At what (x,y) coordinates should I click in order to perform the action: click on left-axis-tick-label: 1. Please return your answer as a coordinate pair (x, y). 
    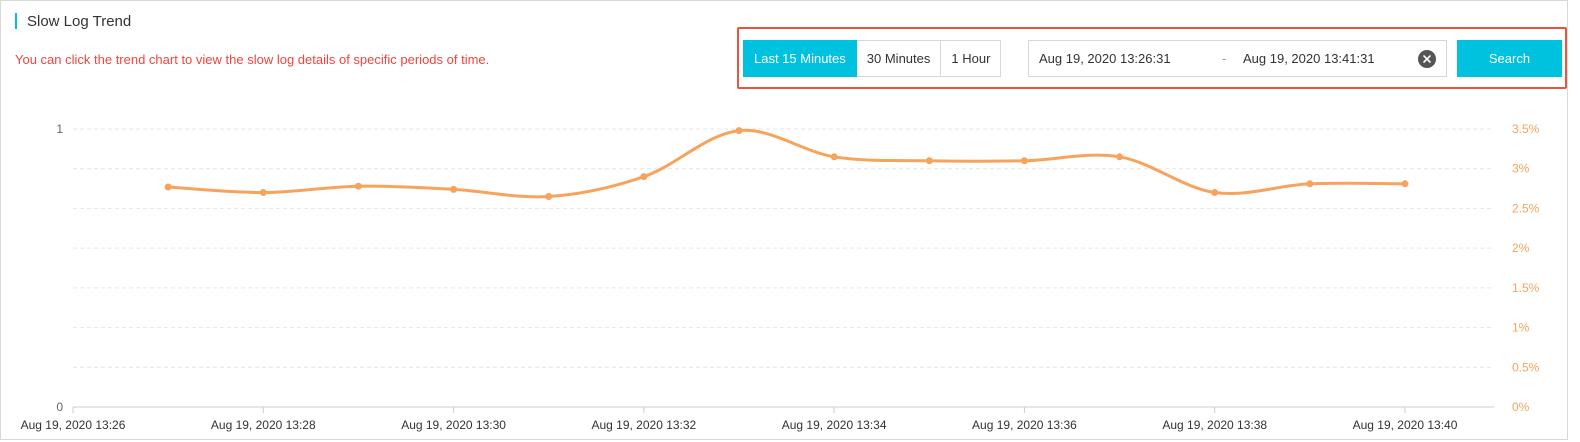
    Looking at the image, I should click on (59, 129).